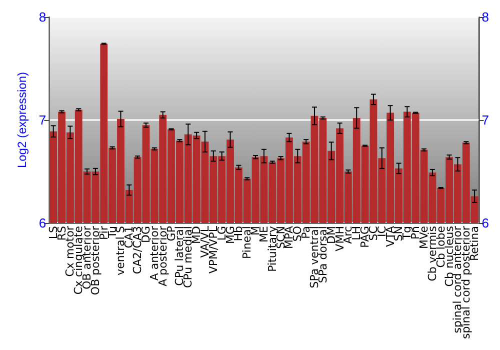  I want to click on y-tick-label: 7, so click(42, 120).